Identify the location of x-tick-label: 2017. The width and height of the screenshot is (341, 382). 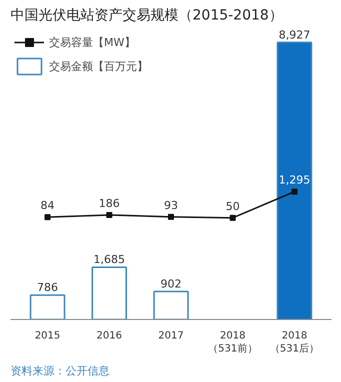
(171, 336).